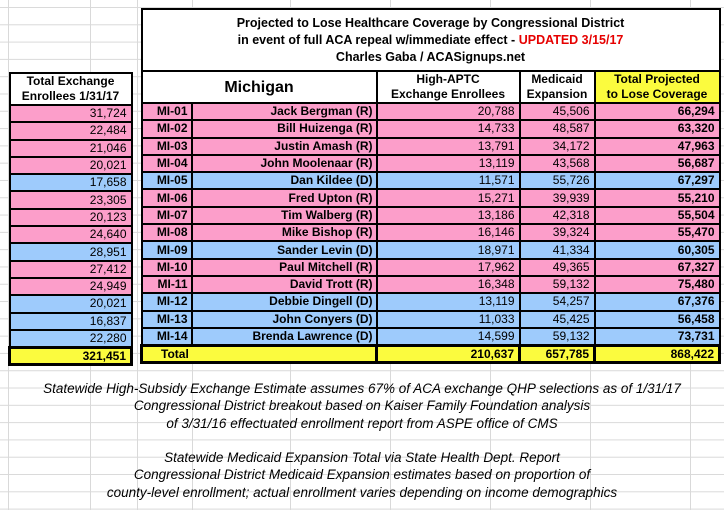  I want to click on total-high-aptc-cell: 210,637, so click(448, 354).